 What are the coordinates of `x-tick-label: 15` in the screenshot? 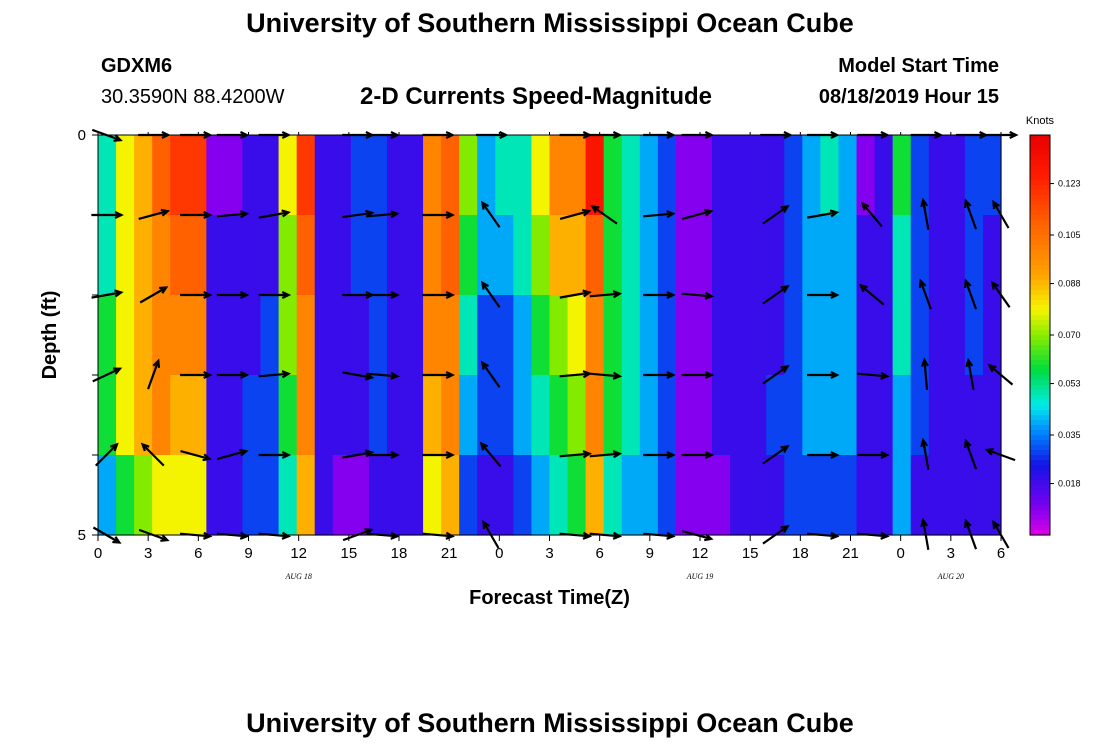 It's located at (750, 553).